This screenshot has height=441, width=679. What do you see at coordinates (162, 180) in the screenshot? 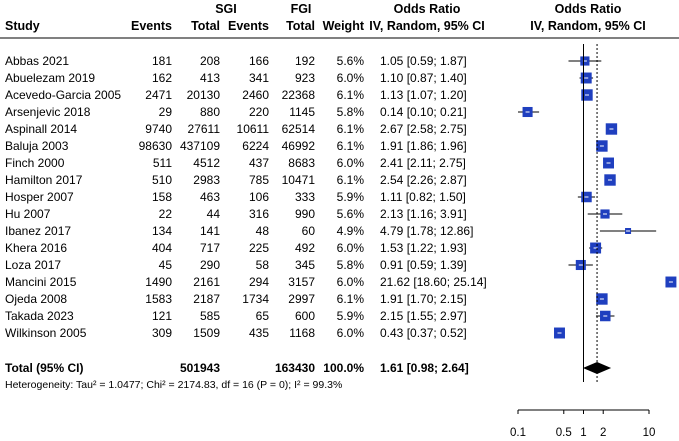
I see `sgi-events: 510` at bounding box center [162, 180].